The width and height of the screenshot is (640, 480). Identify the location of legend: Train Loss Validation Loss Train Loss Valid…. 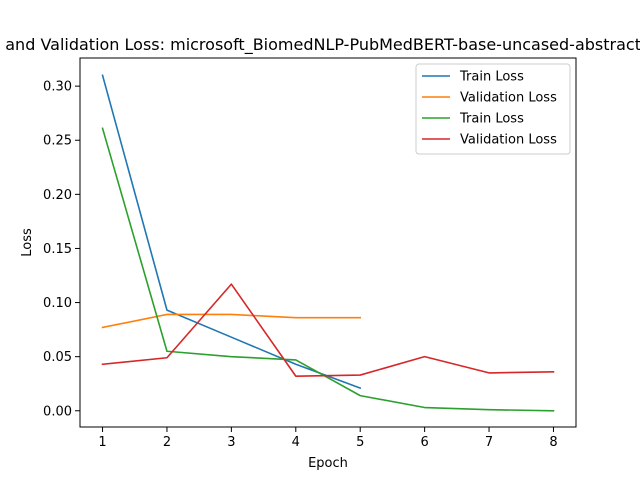
(493, 109).